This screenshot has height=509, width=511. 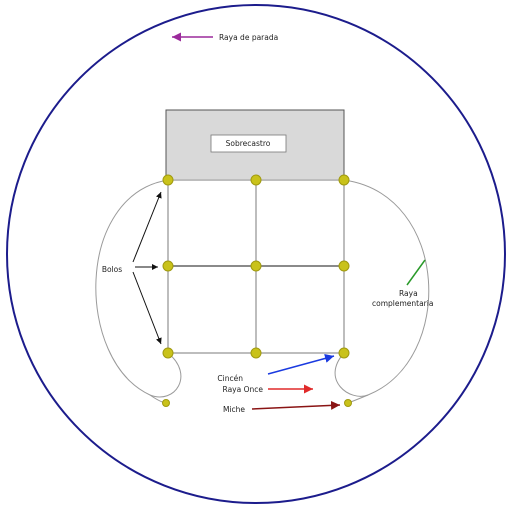 I want to click on sobrecastro-box, so click(x=255, y=145).